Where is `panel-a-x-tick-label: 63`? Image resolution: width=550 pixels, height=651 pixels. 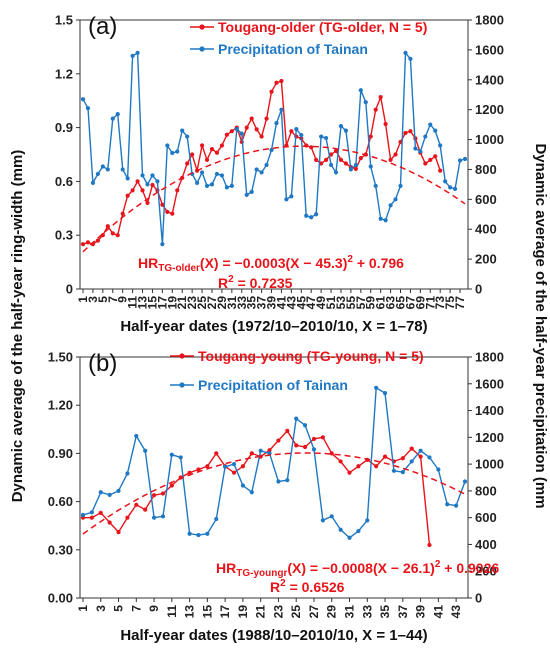 panel-a-x-tick-label: 63 is located at coordinates (391, 303).